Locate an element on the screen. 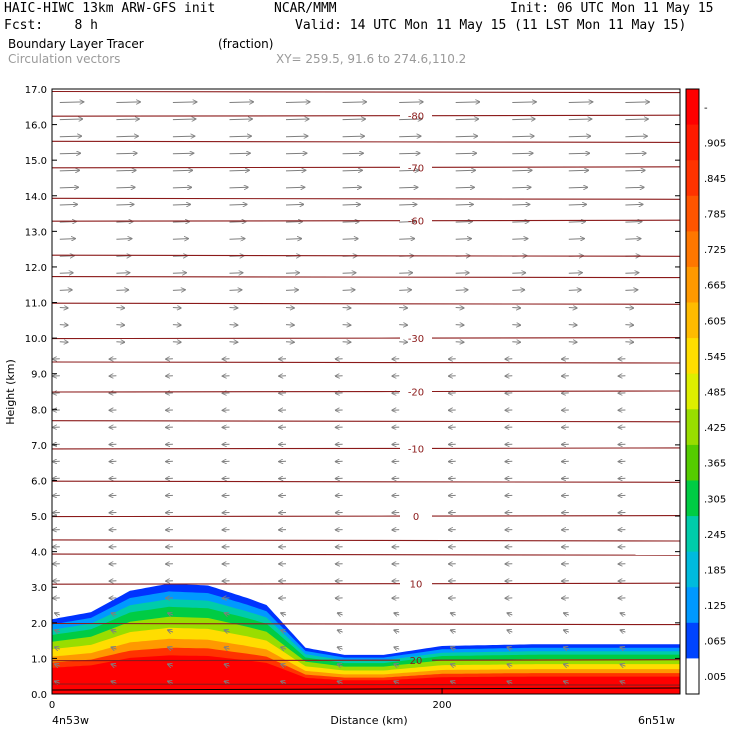 This screenshot has width=740, height=740. y-axis-label: Height (km) is located at coordinates (10, 392).